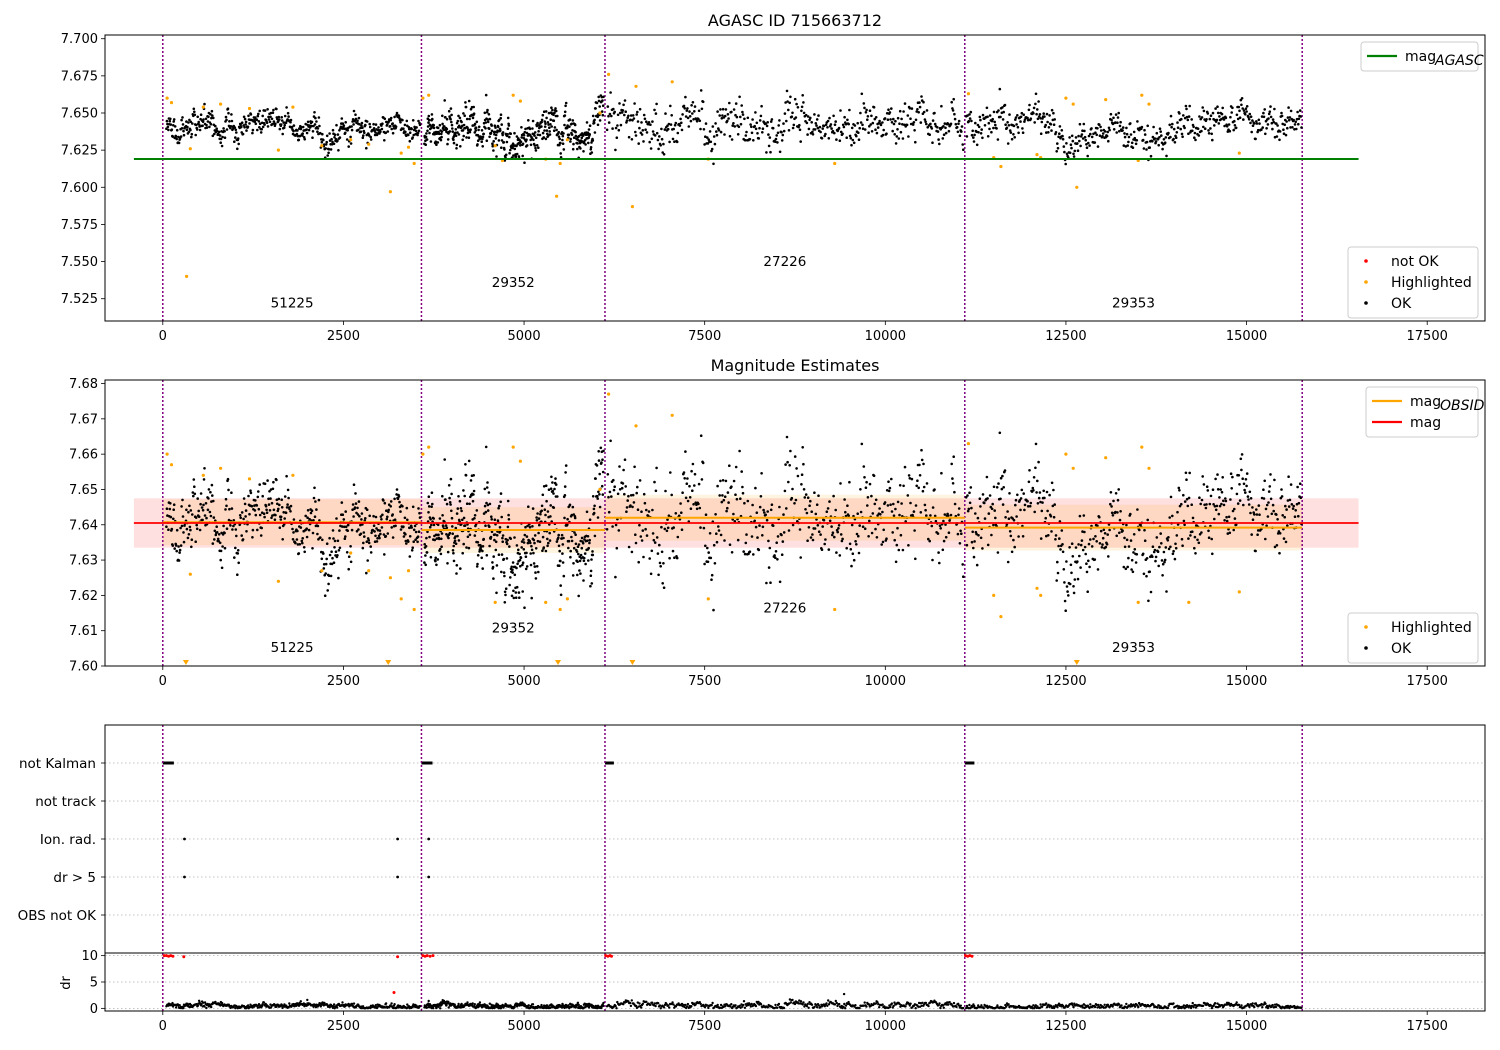  Describe the element at coordinates (79, 76) in the screenshot. I see `y-tick-label: 7.675` at that location.